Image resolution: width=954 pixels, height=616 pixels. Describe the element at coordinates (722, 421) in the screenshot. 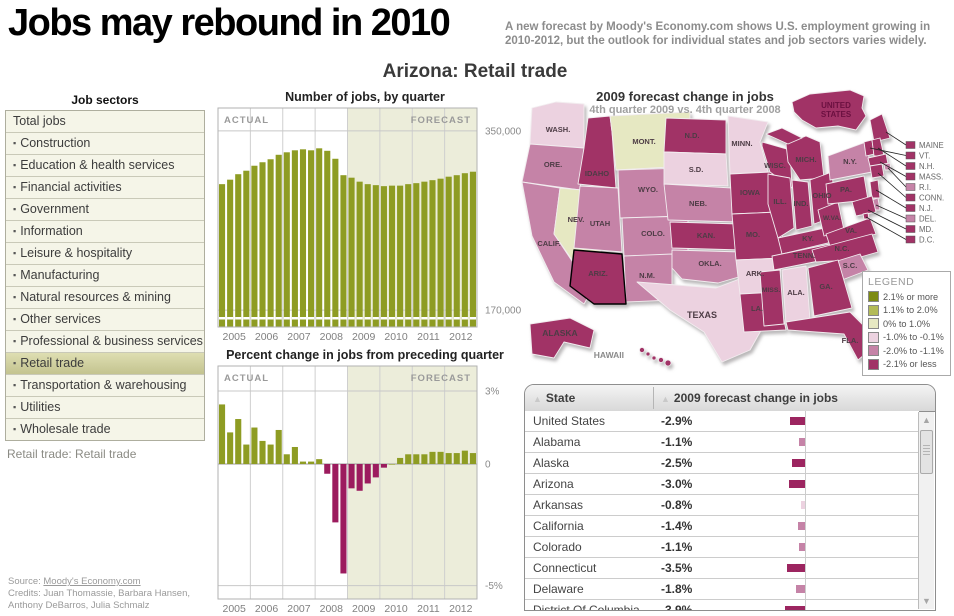

I see `table-row-united-states: United States -2.9%` at that location.